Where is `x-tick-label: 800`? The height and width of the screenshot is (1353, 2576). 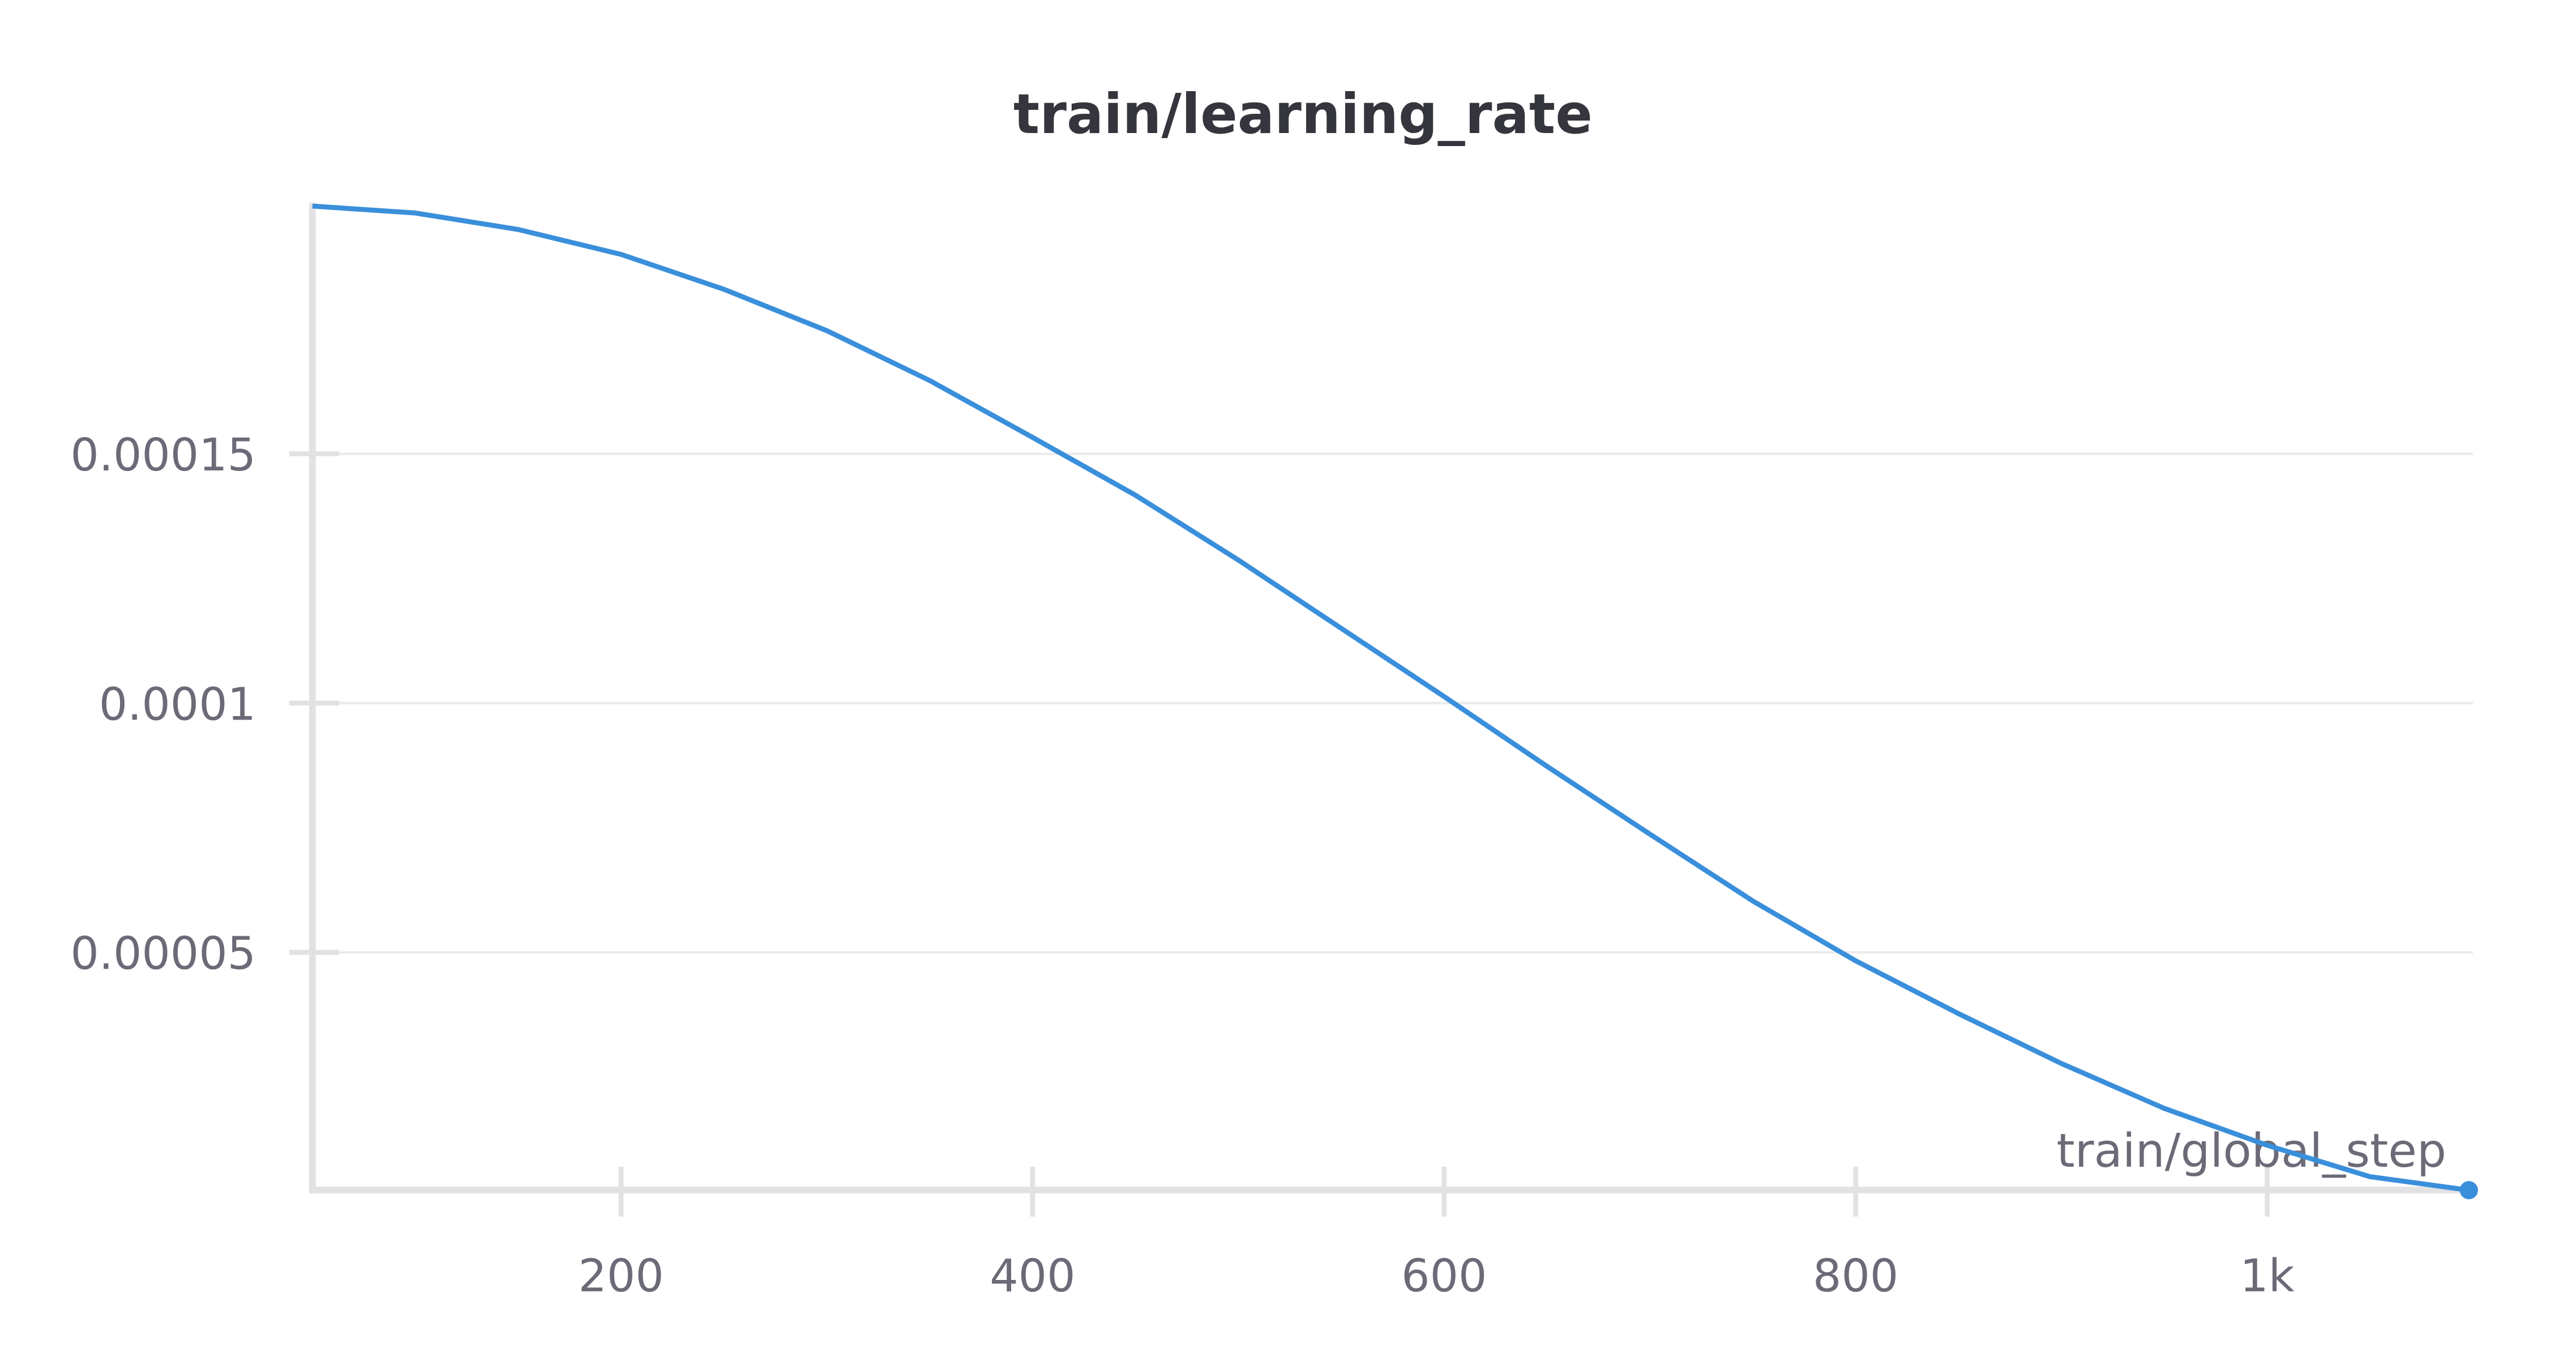
x-tick-label: 800 is located at coordinates (1855, 1275).